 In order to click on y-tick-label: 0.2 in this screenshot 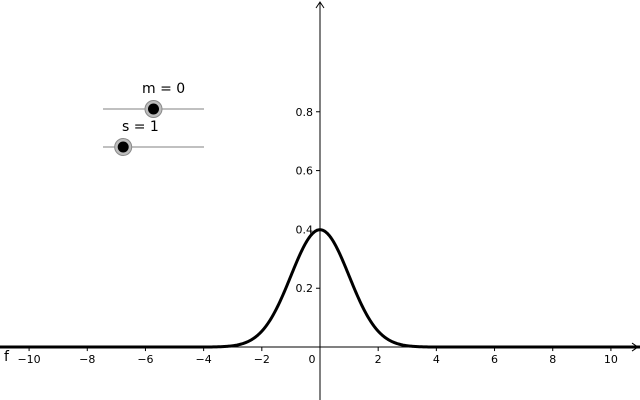, I will do `click(305, 288)`.